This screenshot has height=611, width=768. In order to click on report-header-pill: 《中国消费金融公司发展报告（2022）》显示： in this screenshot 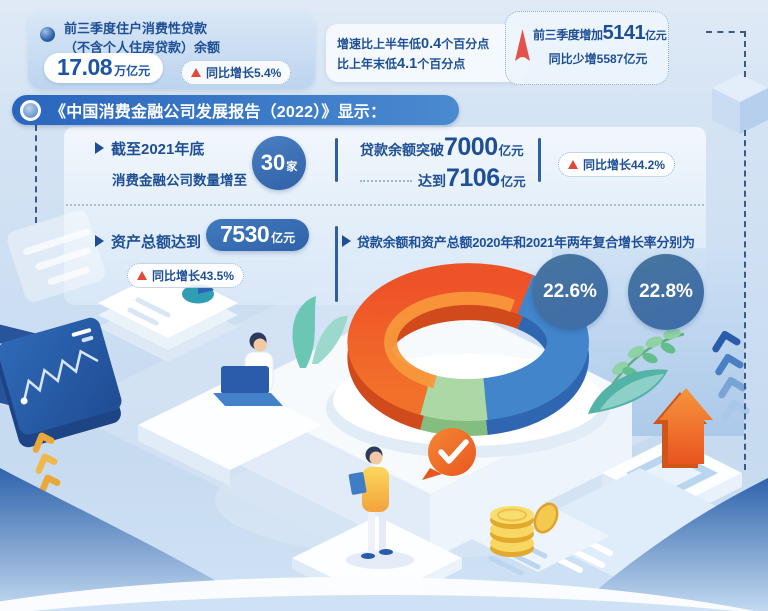, I will do `click(235, 110)`.